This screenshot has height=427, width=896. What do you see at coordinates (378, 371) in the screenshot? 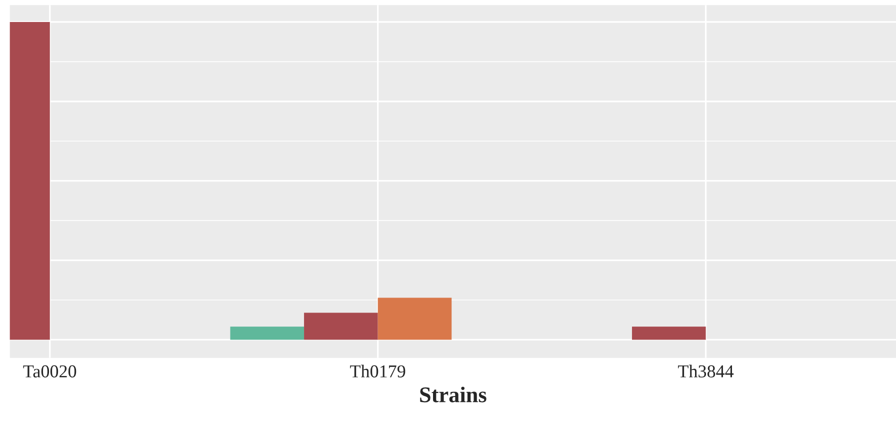
I see `x-tick-label: Th0179` at bounding box center [378, 371].